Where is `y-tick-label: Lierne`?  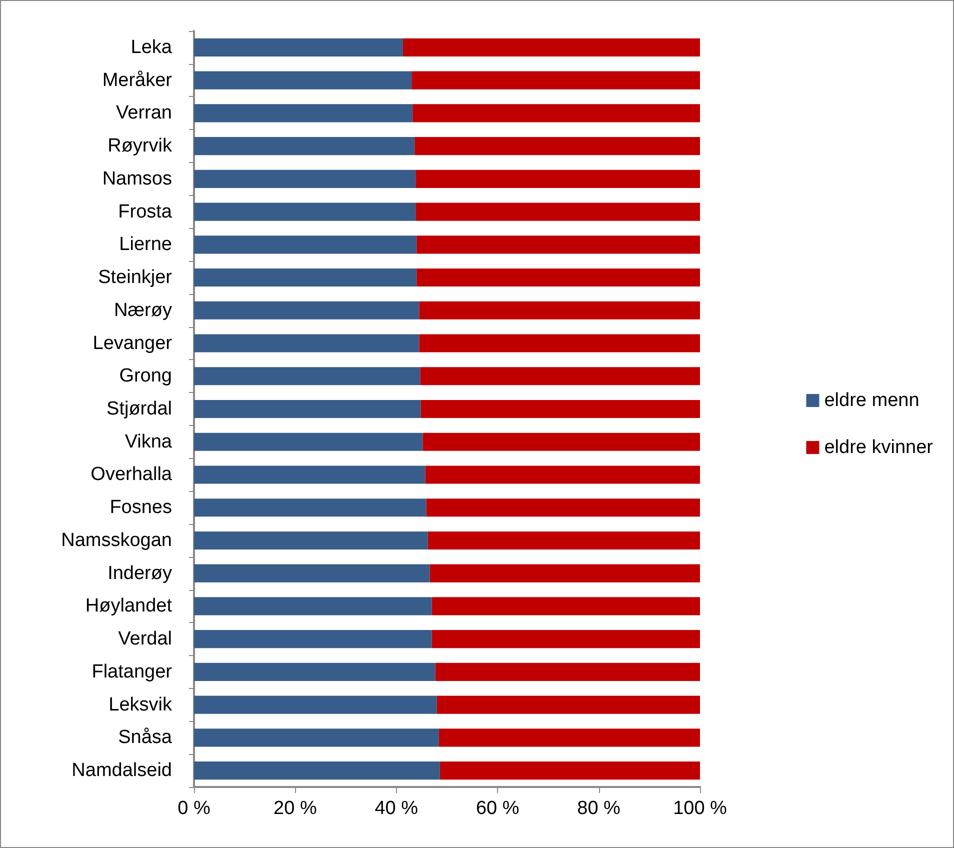
y-tick-label: Lierne is located at coordinates (145, 245).